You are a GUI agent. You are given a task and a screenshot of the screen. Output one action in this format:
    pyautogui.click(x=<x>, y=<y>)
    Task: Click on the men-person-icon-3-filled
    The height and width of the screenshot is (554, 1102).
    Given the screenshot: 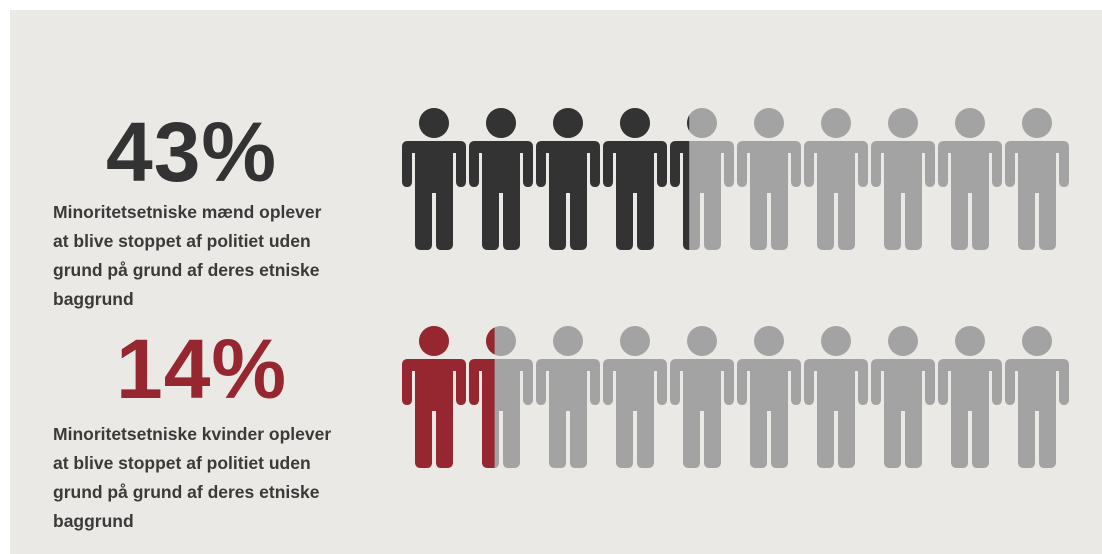 What is the action you would take?
    pyautogui.click(x=568, y=179)
    